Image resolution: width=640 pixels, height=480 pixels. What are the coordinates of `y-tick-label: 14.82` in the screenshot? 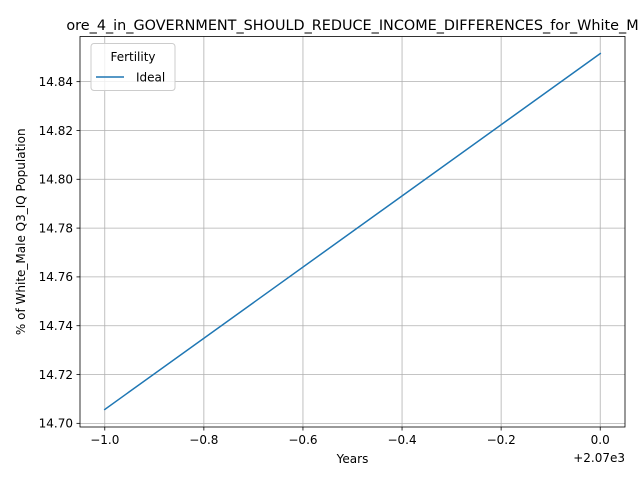 It's located at (56, 131).